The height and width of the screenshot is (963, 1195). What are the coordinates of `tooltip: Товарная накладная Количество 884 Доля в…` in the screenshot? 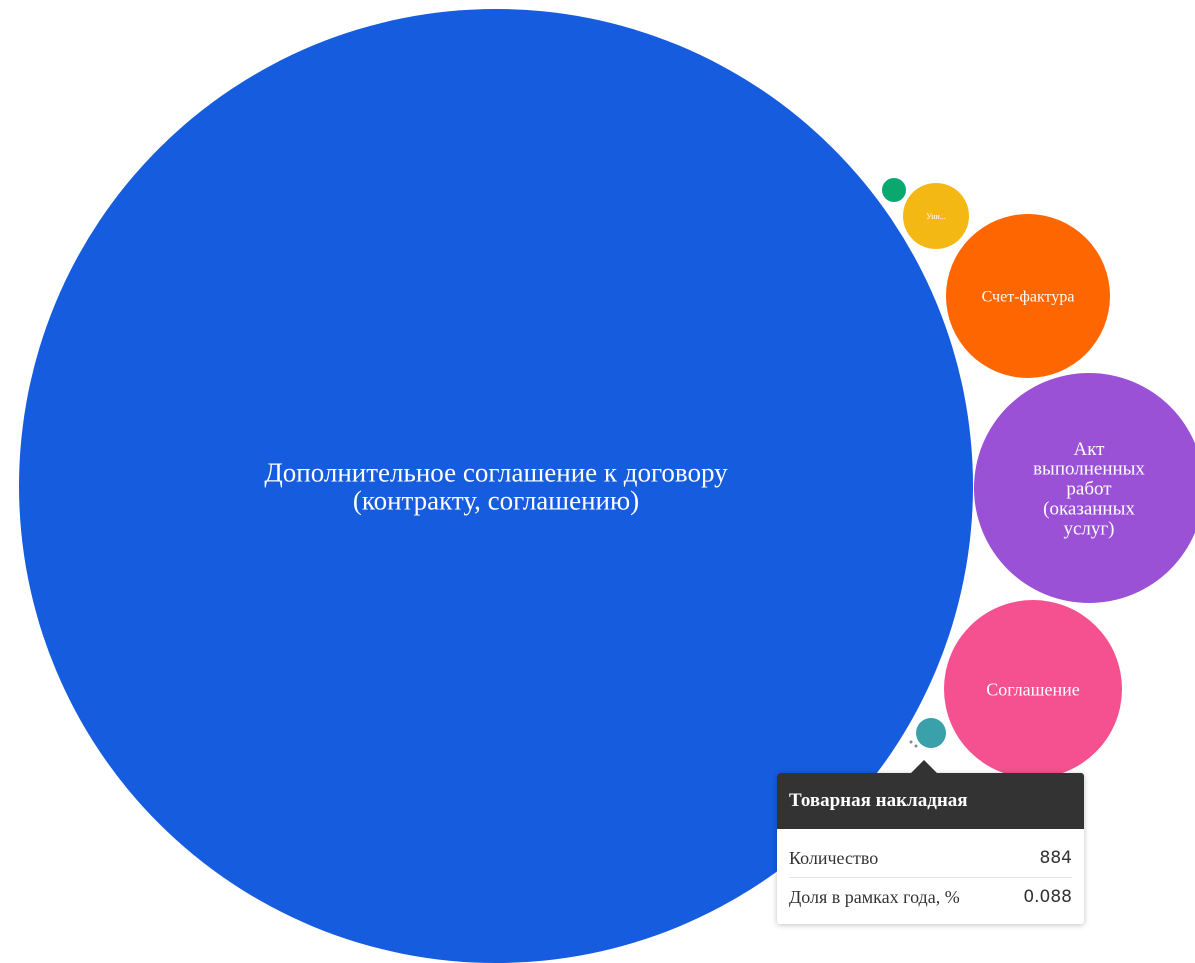 It's located at (930, 842).